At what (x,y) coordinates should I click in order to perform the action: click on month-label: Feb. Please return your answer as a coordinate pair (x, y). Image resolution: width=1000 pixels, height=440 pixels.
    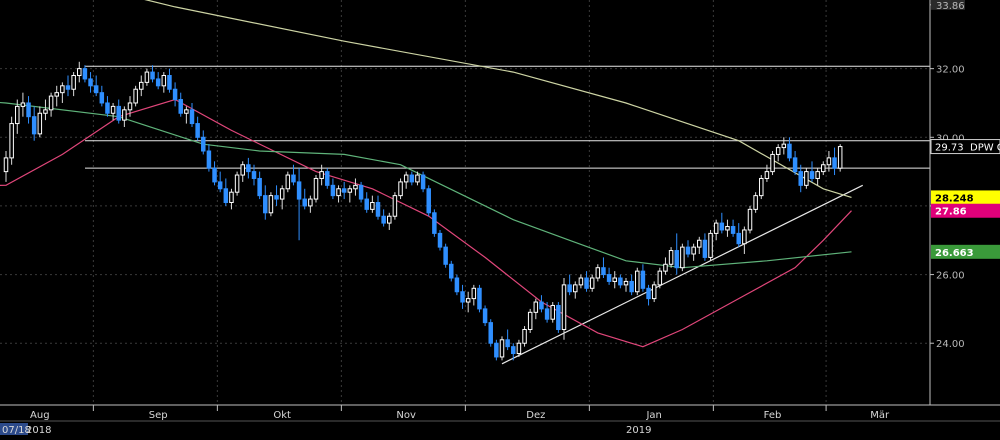
    Looking at the image, I should click on (773, 415).